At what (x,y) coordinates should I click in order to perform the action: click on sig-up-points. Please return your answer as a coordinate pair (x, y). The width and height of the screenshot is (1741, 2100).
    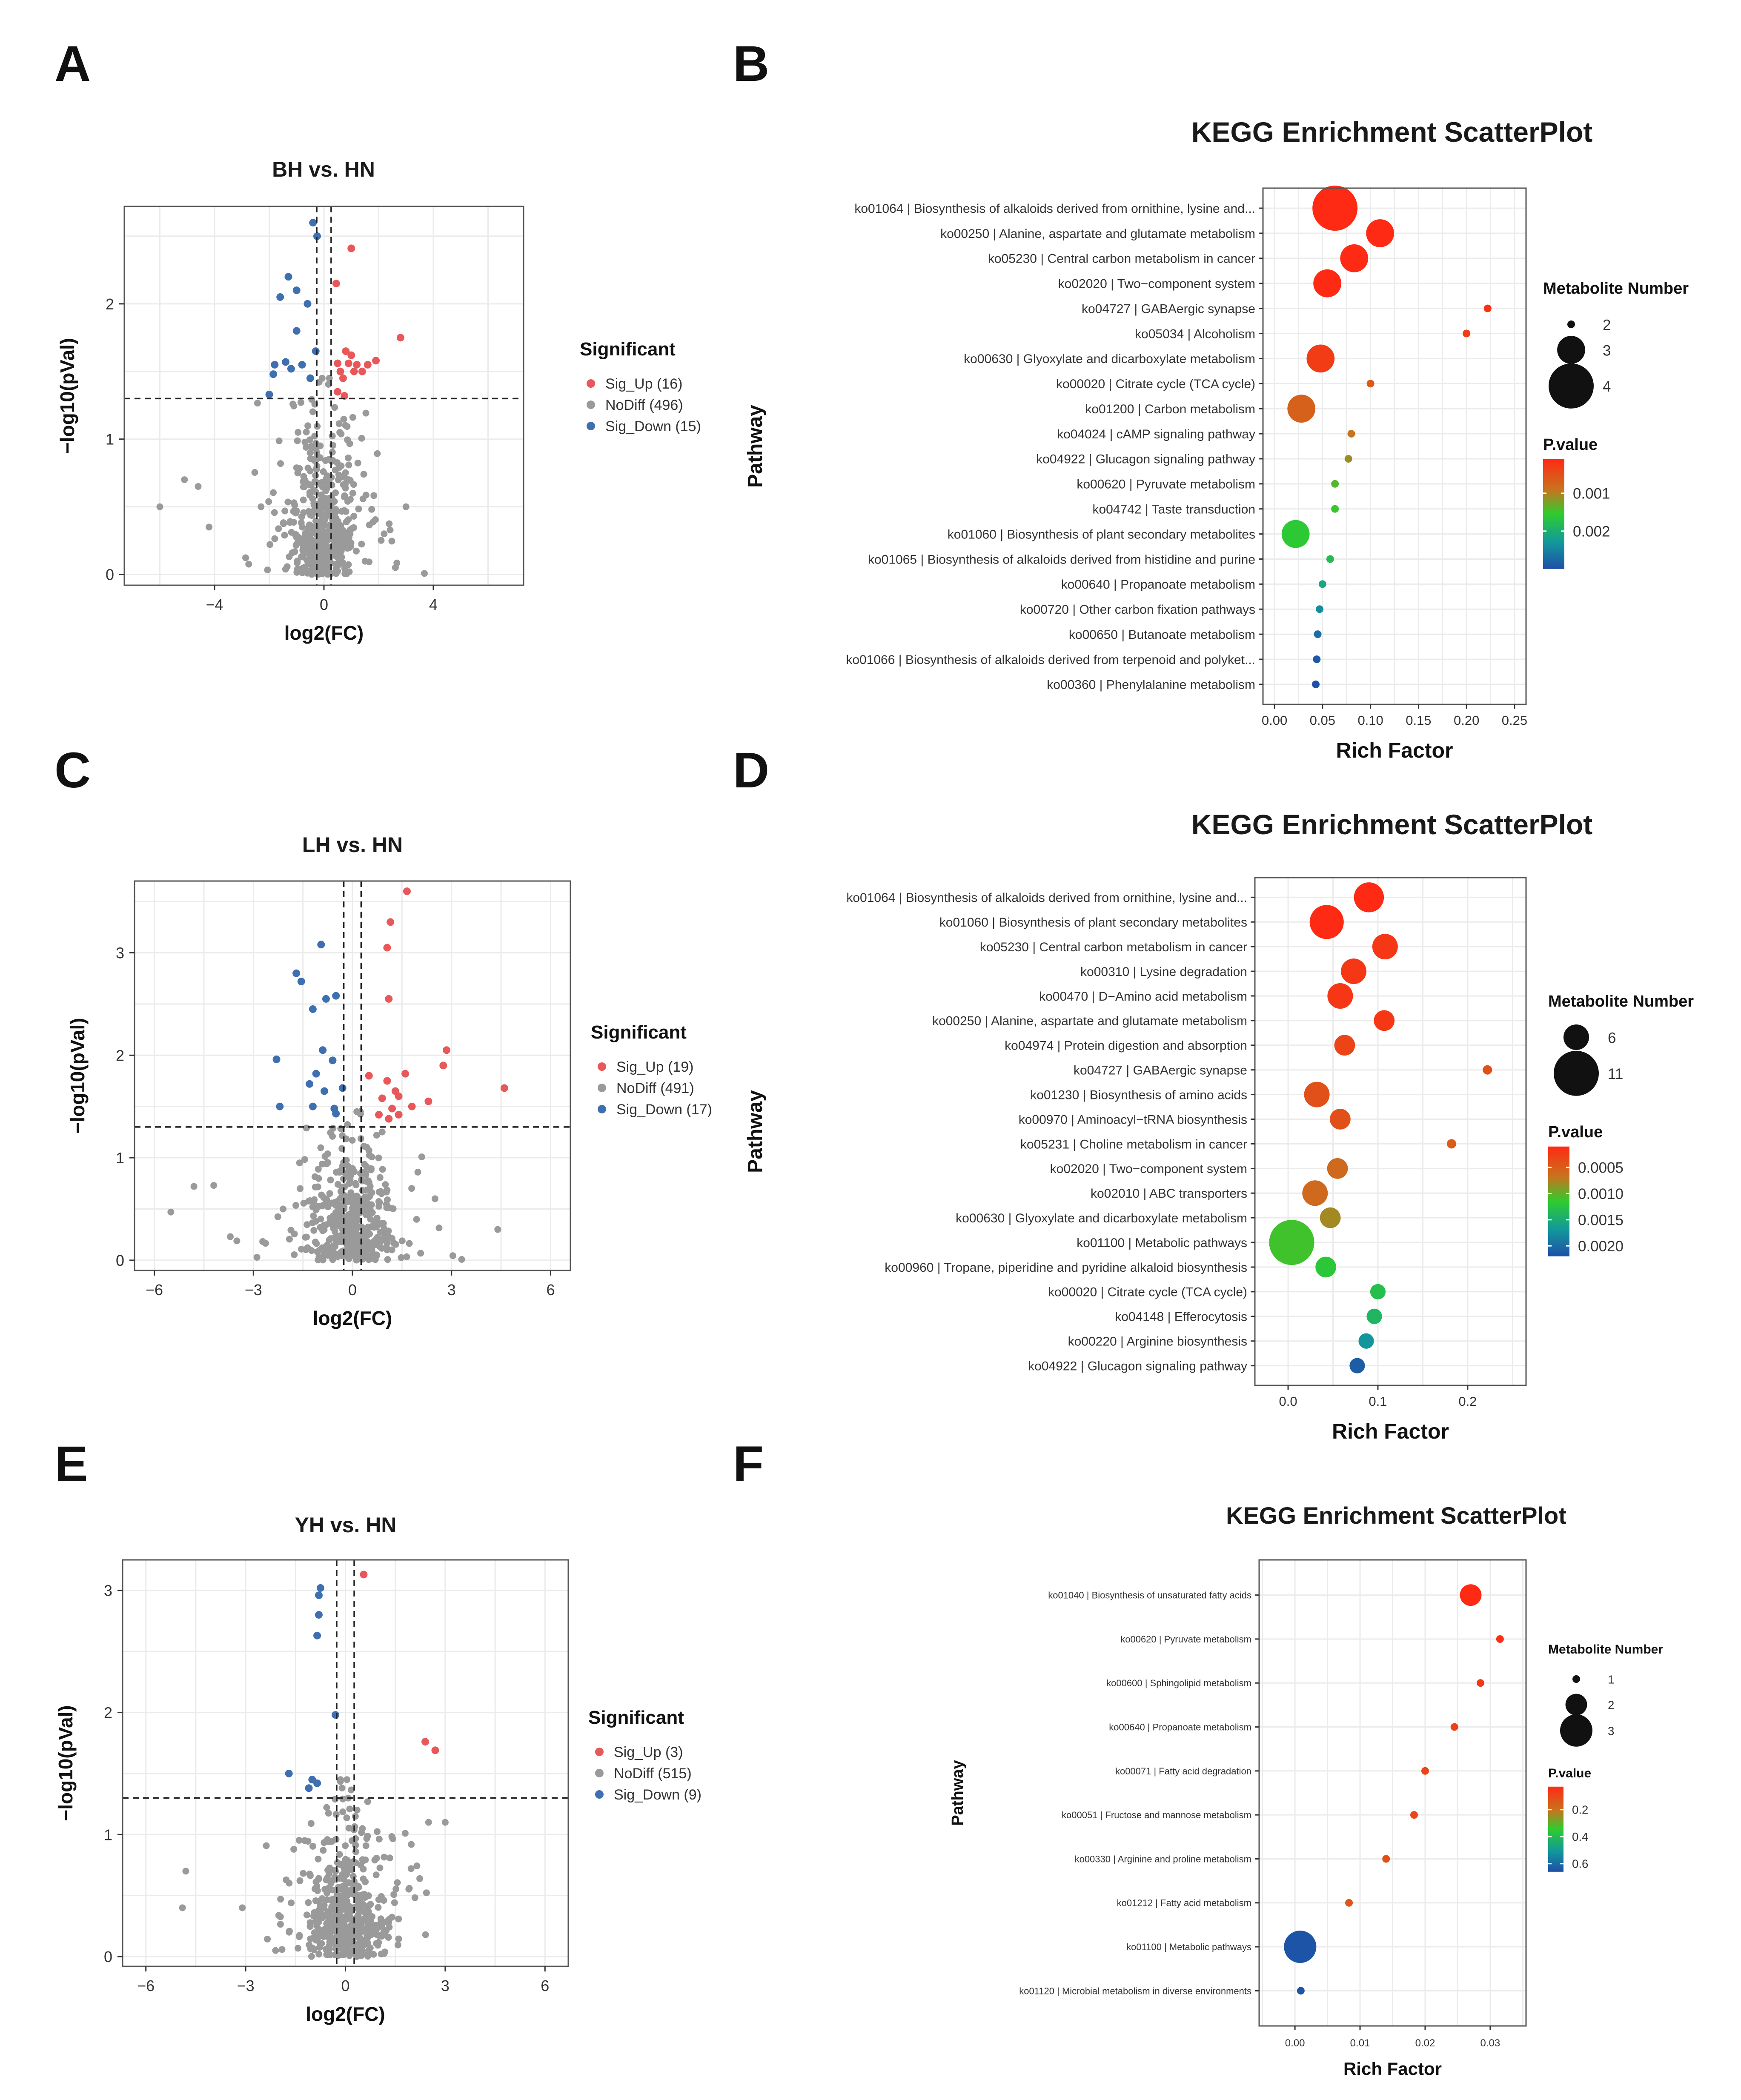
    Looking at the image, I should click on (368, 322).